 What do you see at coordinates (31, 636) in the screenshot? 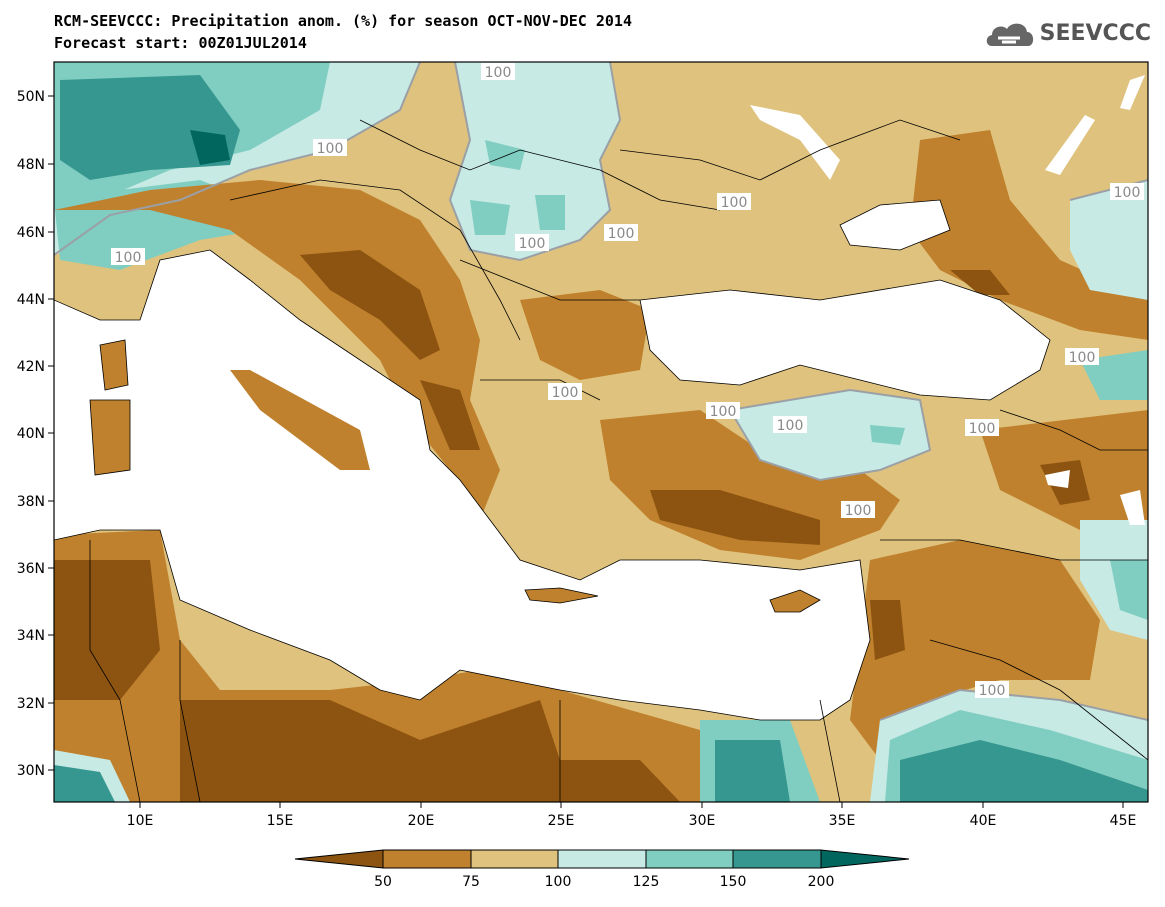
I see `lat-tick-label: 34N` at bounding box center [31, 636].